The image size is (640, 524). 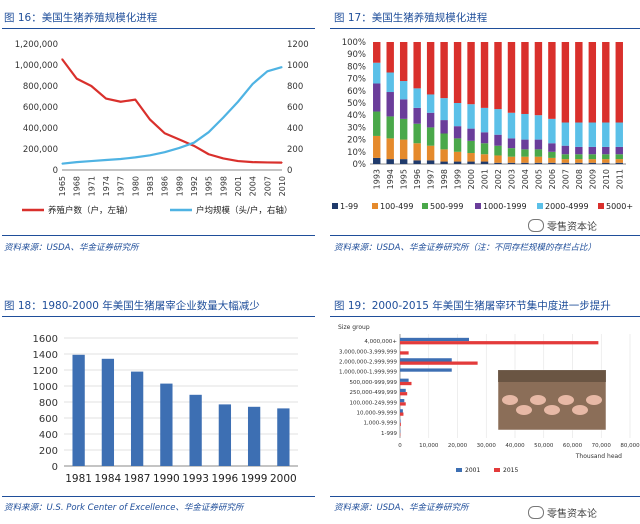 I want to click on y-tick-label: 50%, so click(x=356, y=104).